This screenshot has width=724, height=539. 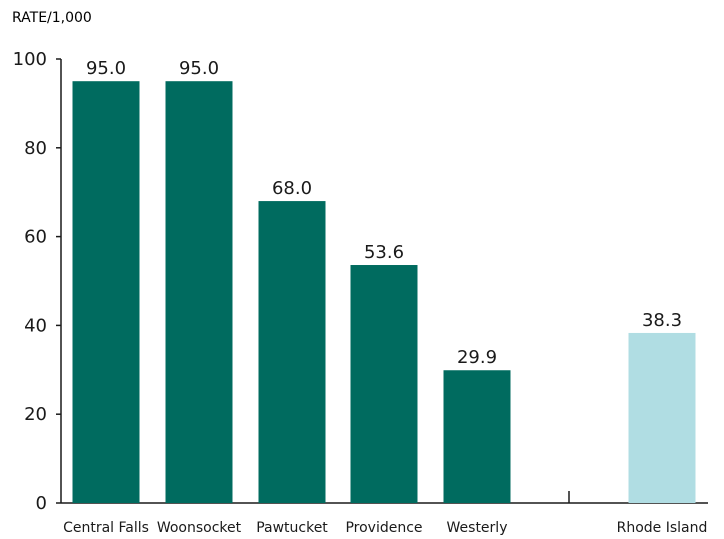 I want to click on value-label-woonsocket: 95.0, so click(x=199, y=68).